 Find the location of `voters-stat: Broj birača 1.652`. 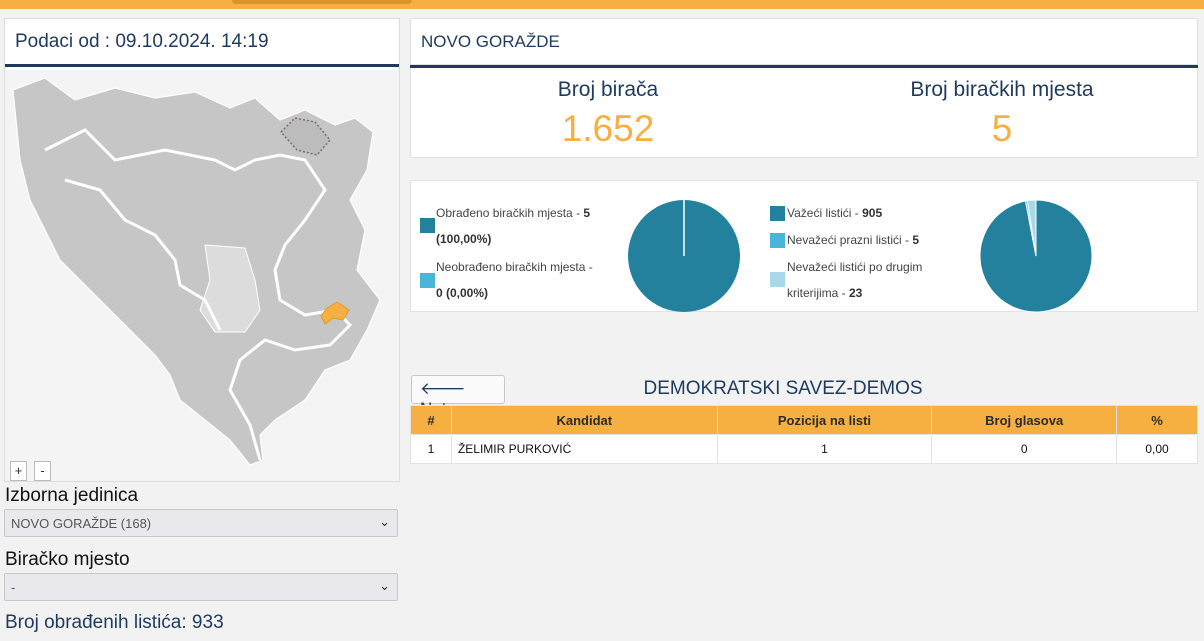

voters-stat: Broj birača 1.652 is located at coordinates (608, 114).